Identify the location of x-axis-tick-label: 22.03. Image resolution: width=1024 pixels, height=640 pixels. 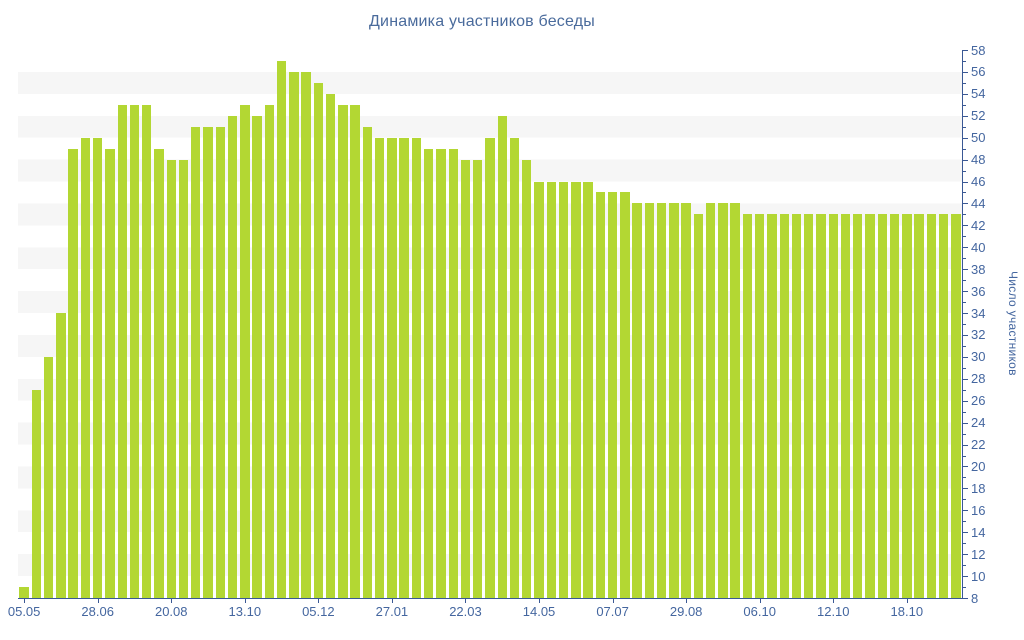
(465, 611).